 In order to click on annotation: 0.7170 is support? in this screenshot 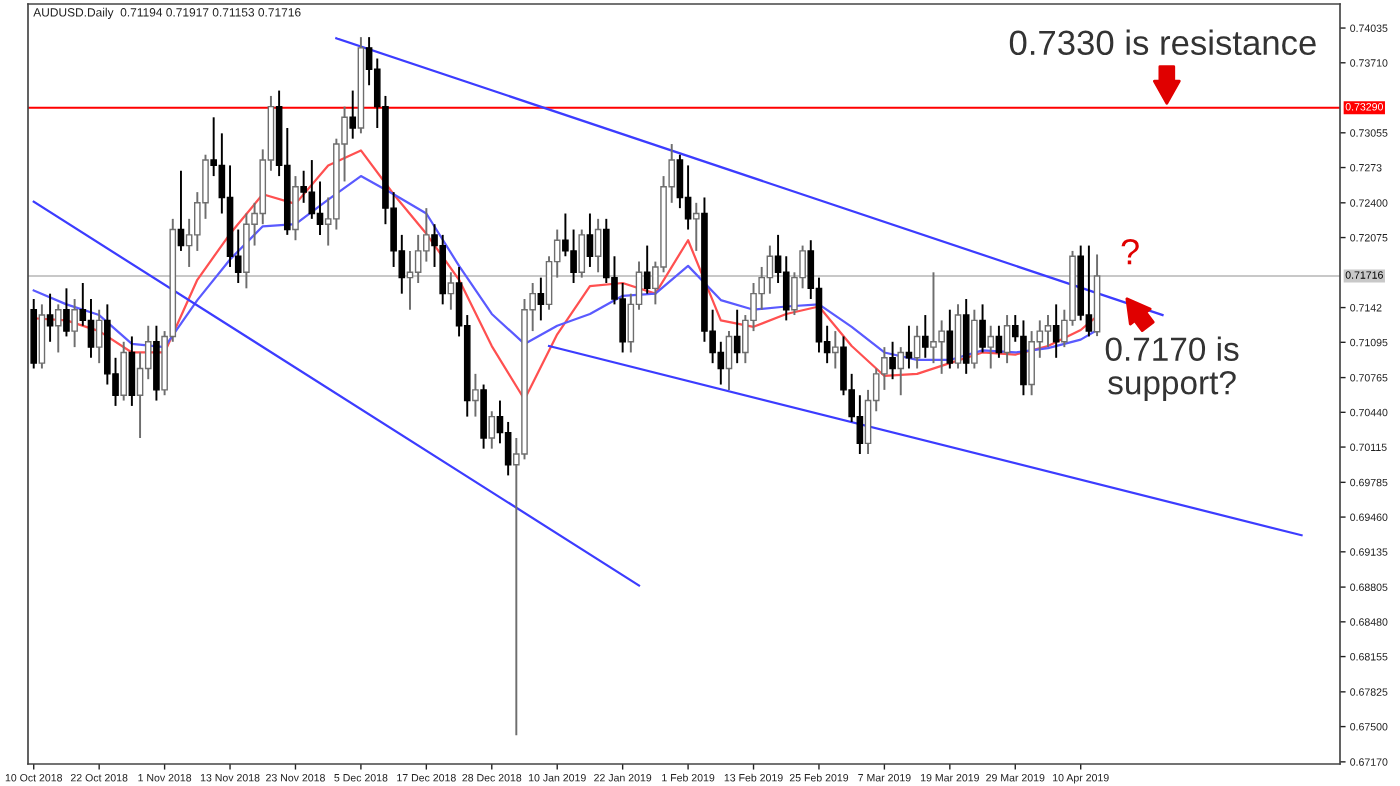, I will do `click(1172, 369)`.